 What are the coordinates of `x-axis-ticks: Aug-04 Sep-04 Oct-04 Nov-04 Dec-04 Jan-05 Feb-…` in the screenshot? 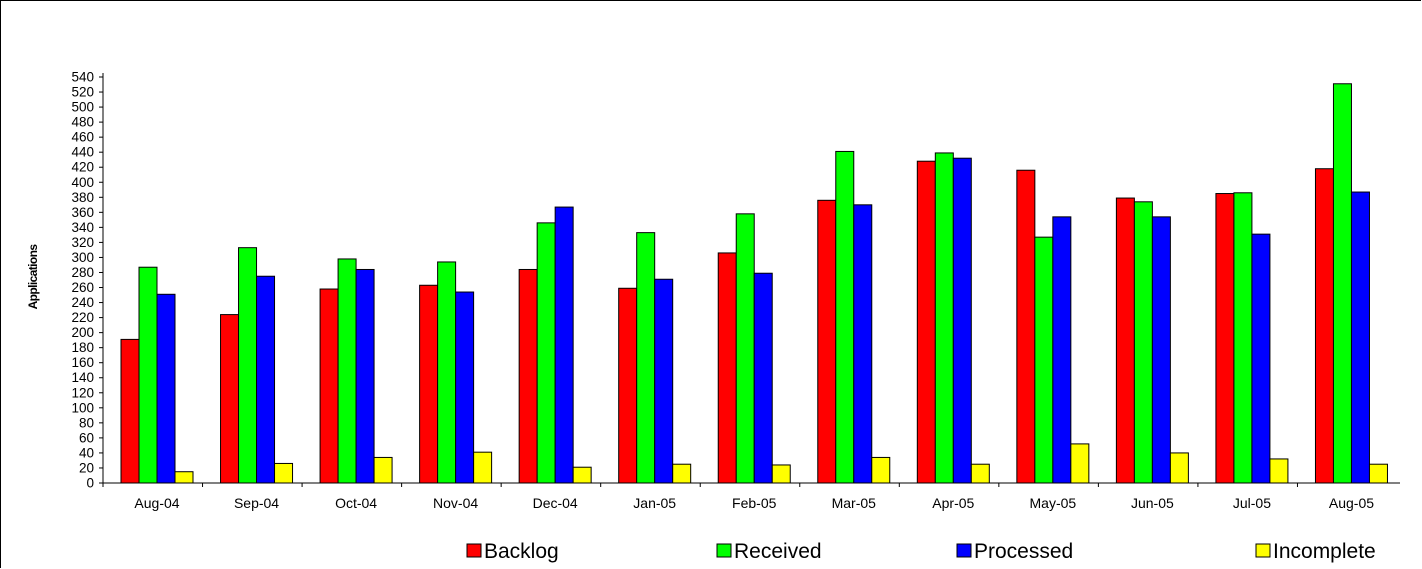 It's located at (738, 497).